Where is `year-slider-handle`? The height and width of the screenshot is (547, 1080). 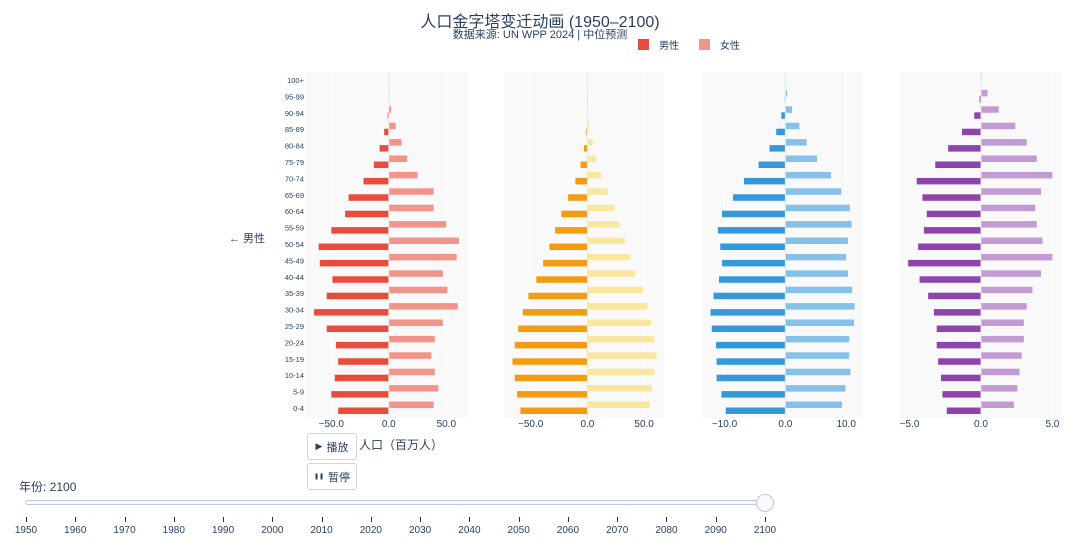 year-slider-handle is located at coordinates (765, 503).